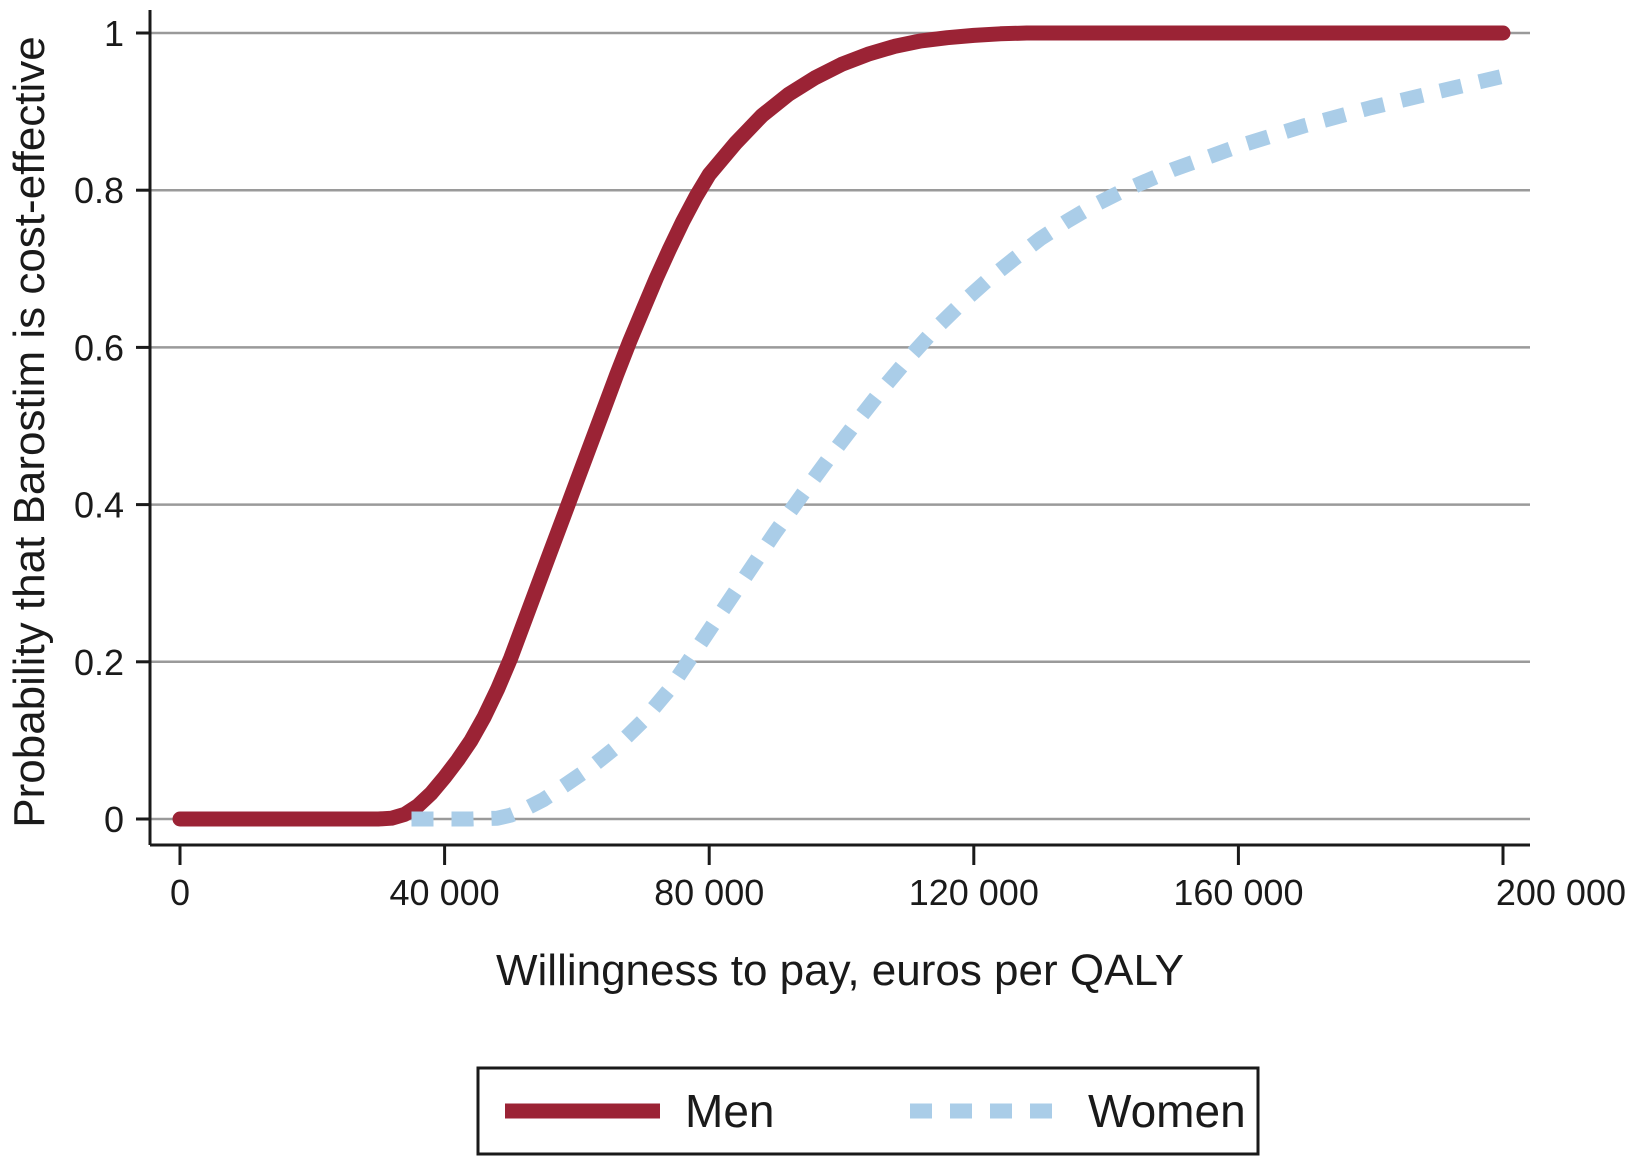  I want to click on x-axis-title: Willingness to pay, euros per QALY, so click(840, 970).